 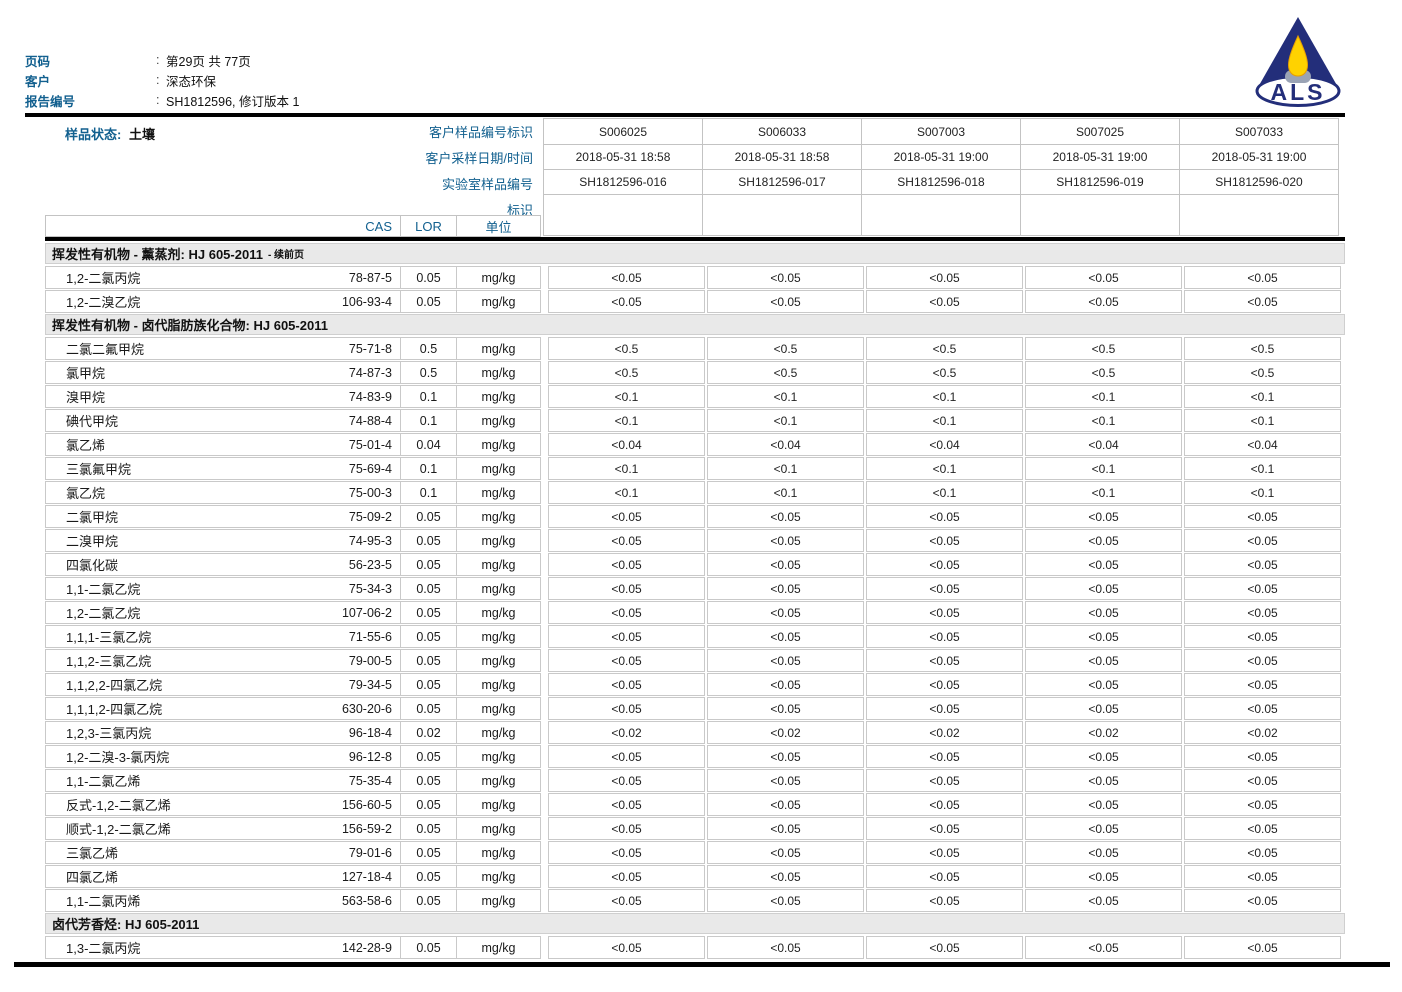 I want to click on analyte-cell: 氯乙烷 75-00-3, so click(x=223, y=492).